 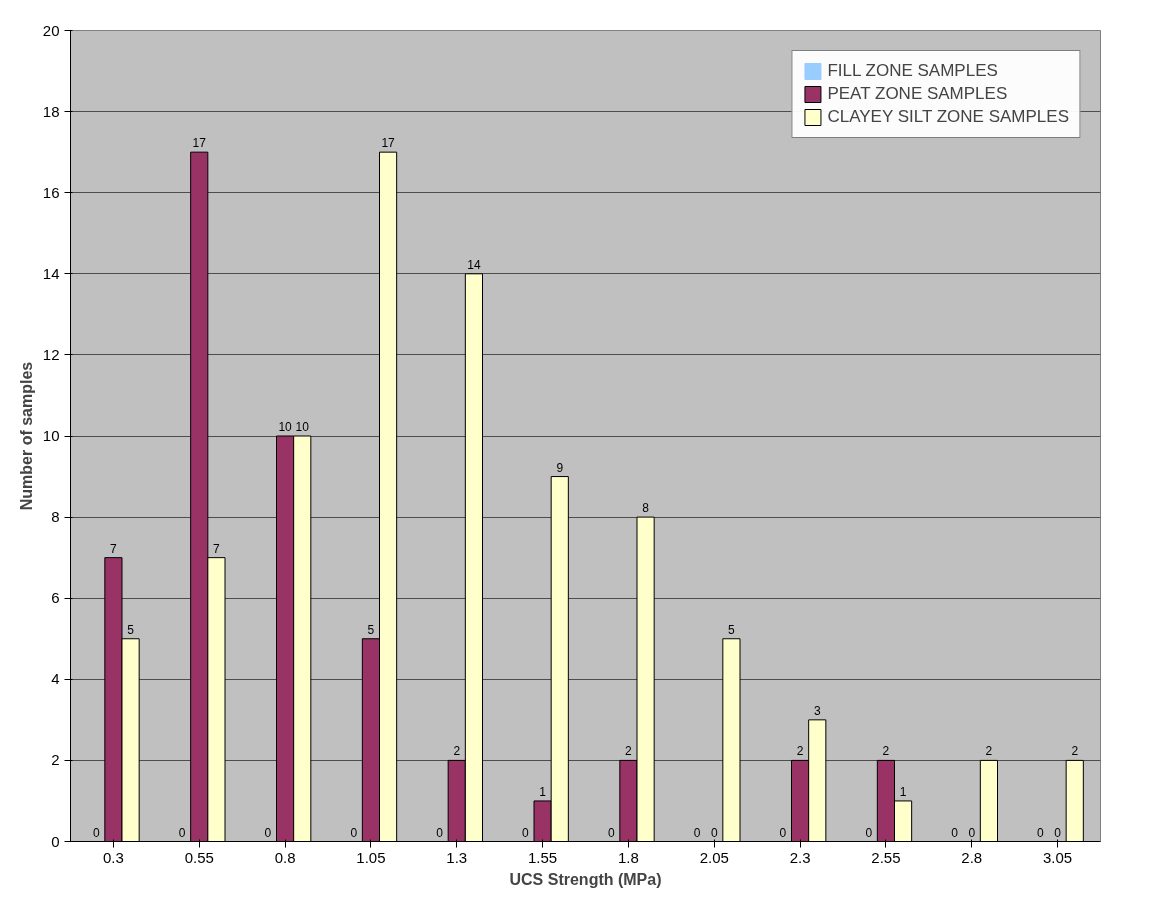 What do you see at coordinates (51, 273) in the screenshot?
I see `y-tick-label: 14` at bounding box center [51, 273].